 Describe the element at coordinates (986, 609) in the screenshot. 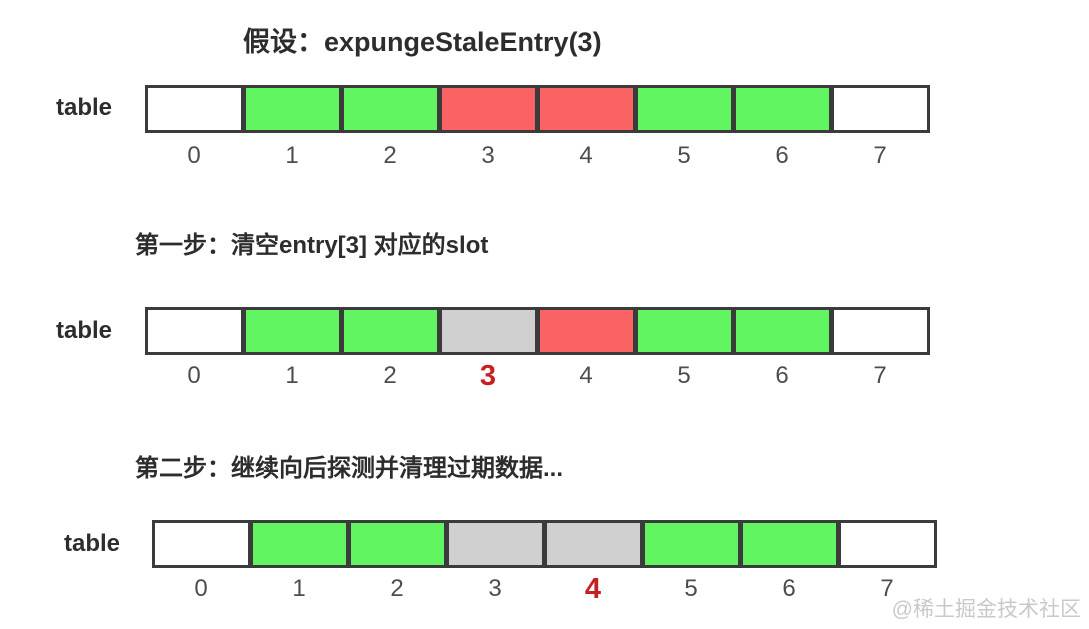

I see `watermark: @稀土掘金技术社区` at that location.